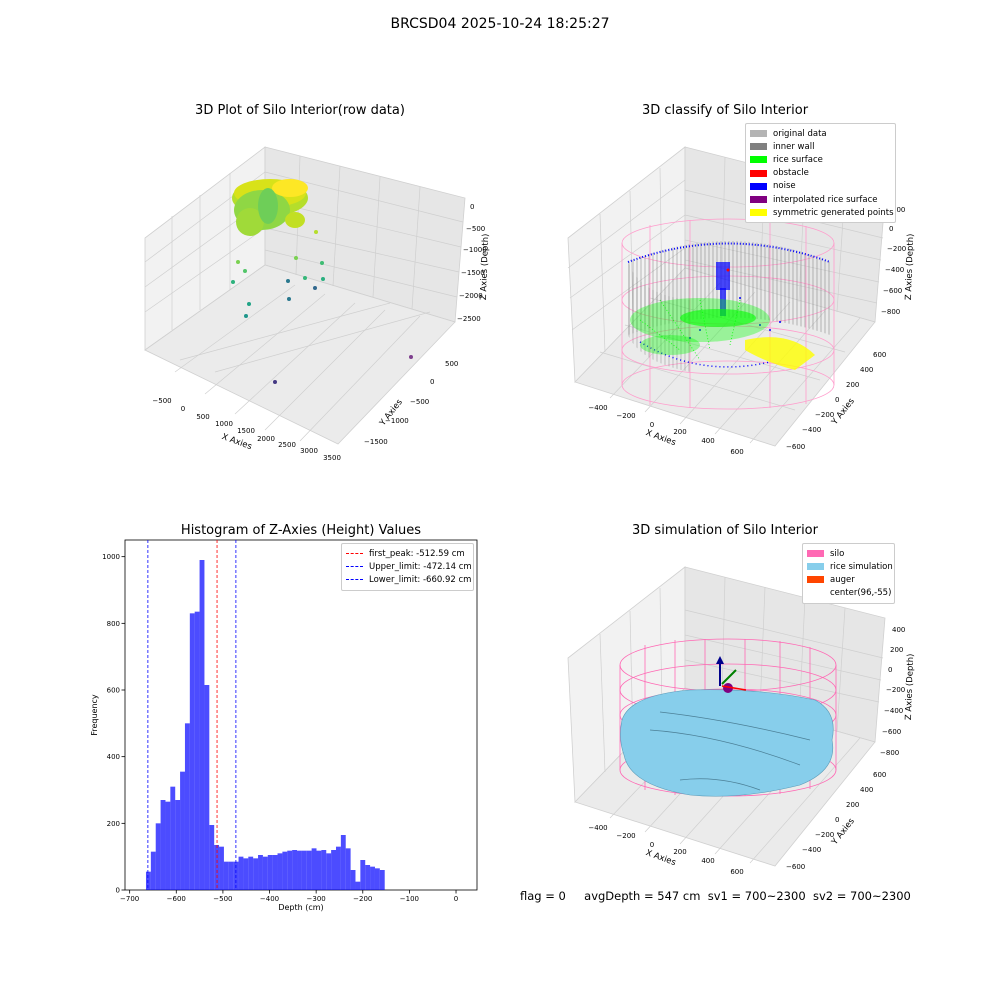  I want to click on histogram-y-tick-label: 0, so click(118, 891).